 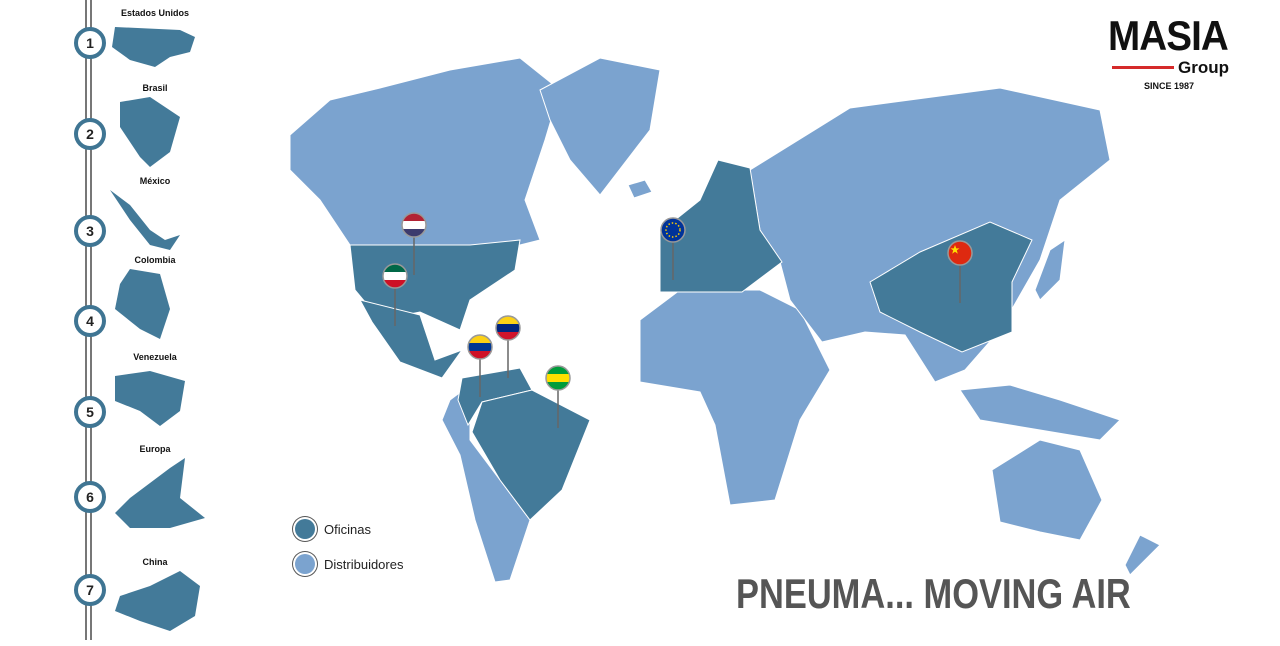 What do you see at coordinates (90, 321) in the screenshot?
I see `step-4: 4` at bounding box center [90, 321].